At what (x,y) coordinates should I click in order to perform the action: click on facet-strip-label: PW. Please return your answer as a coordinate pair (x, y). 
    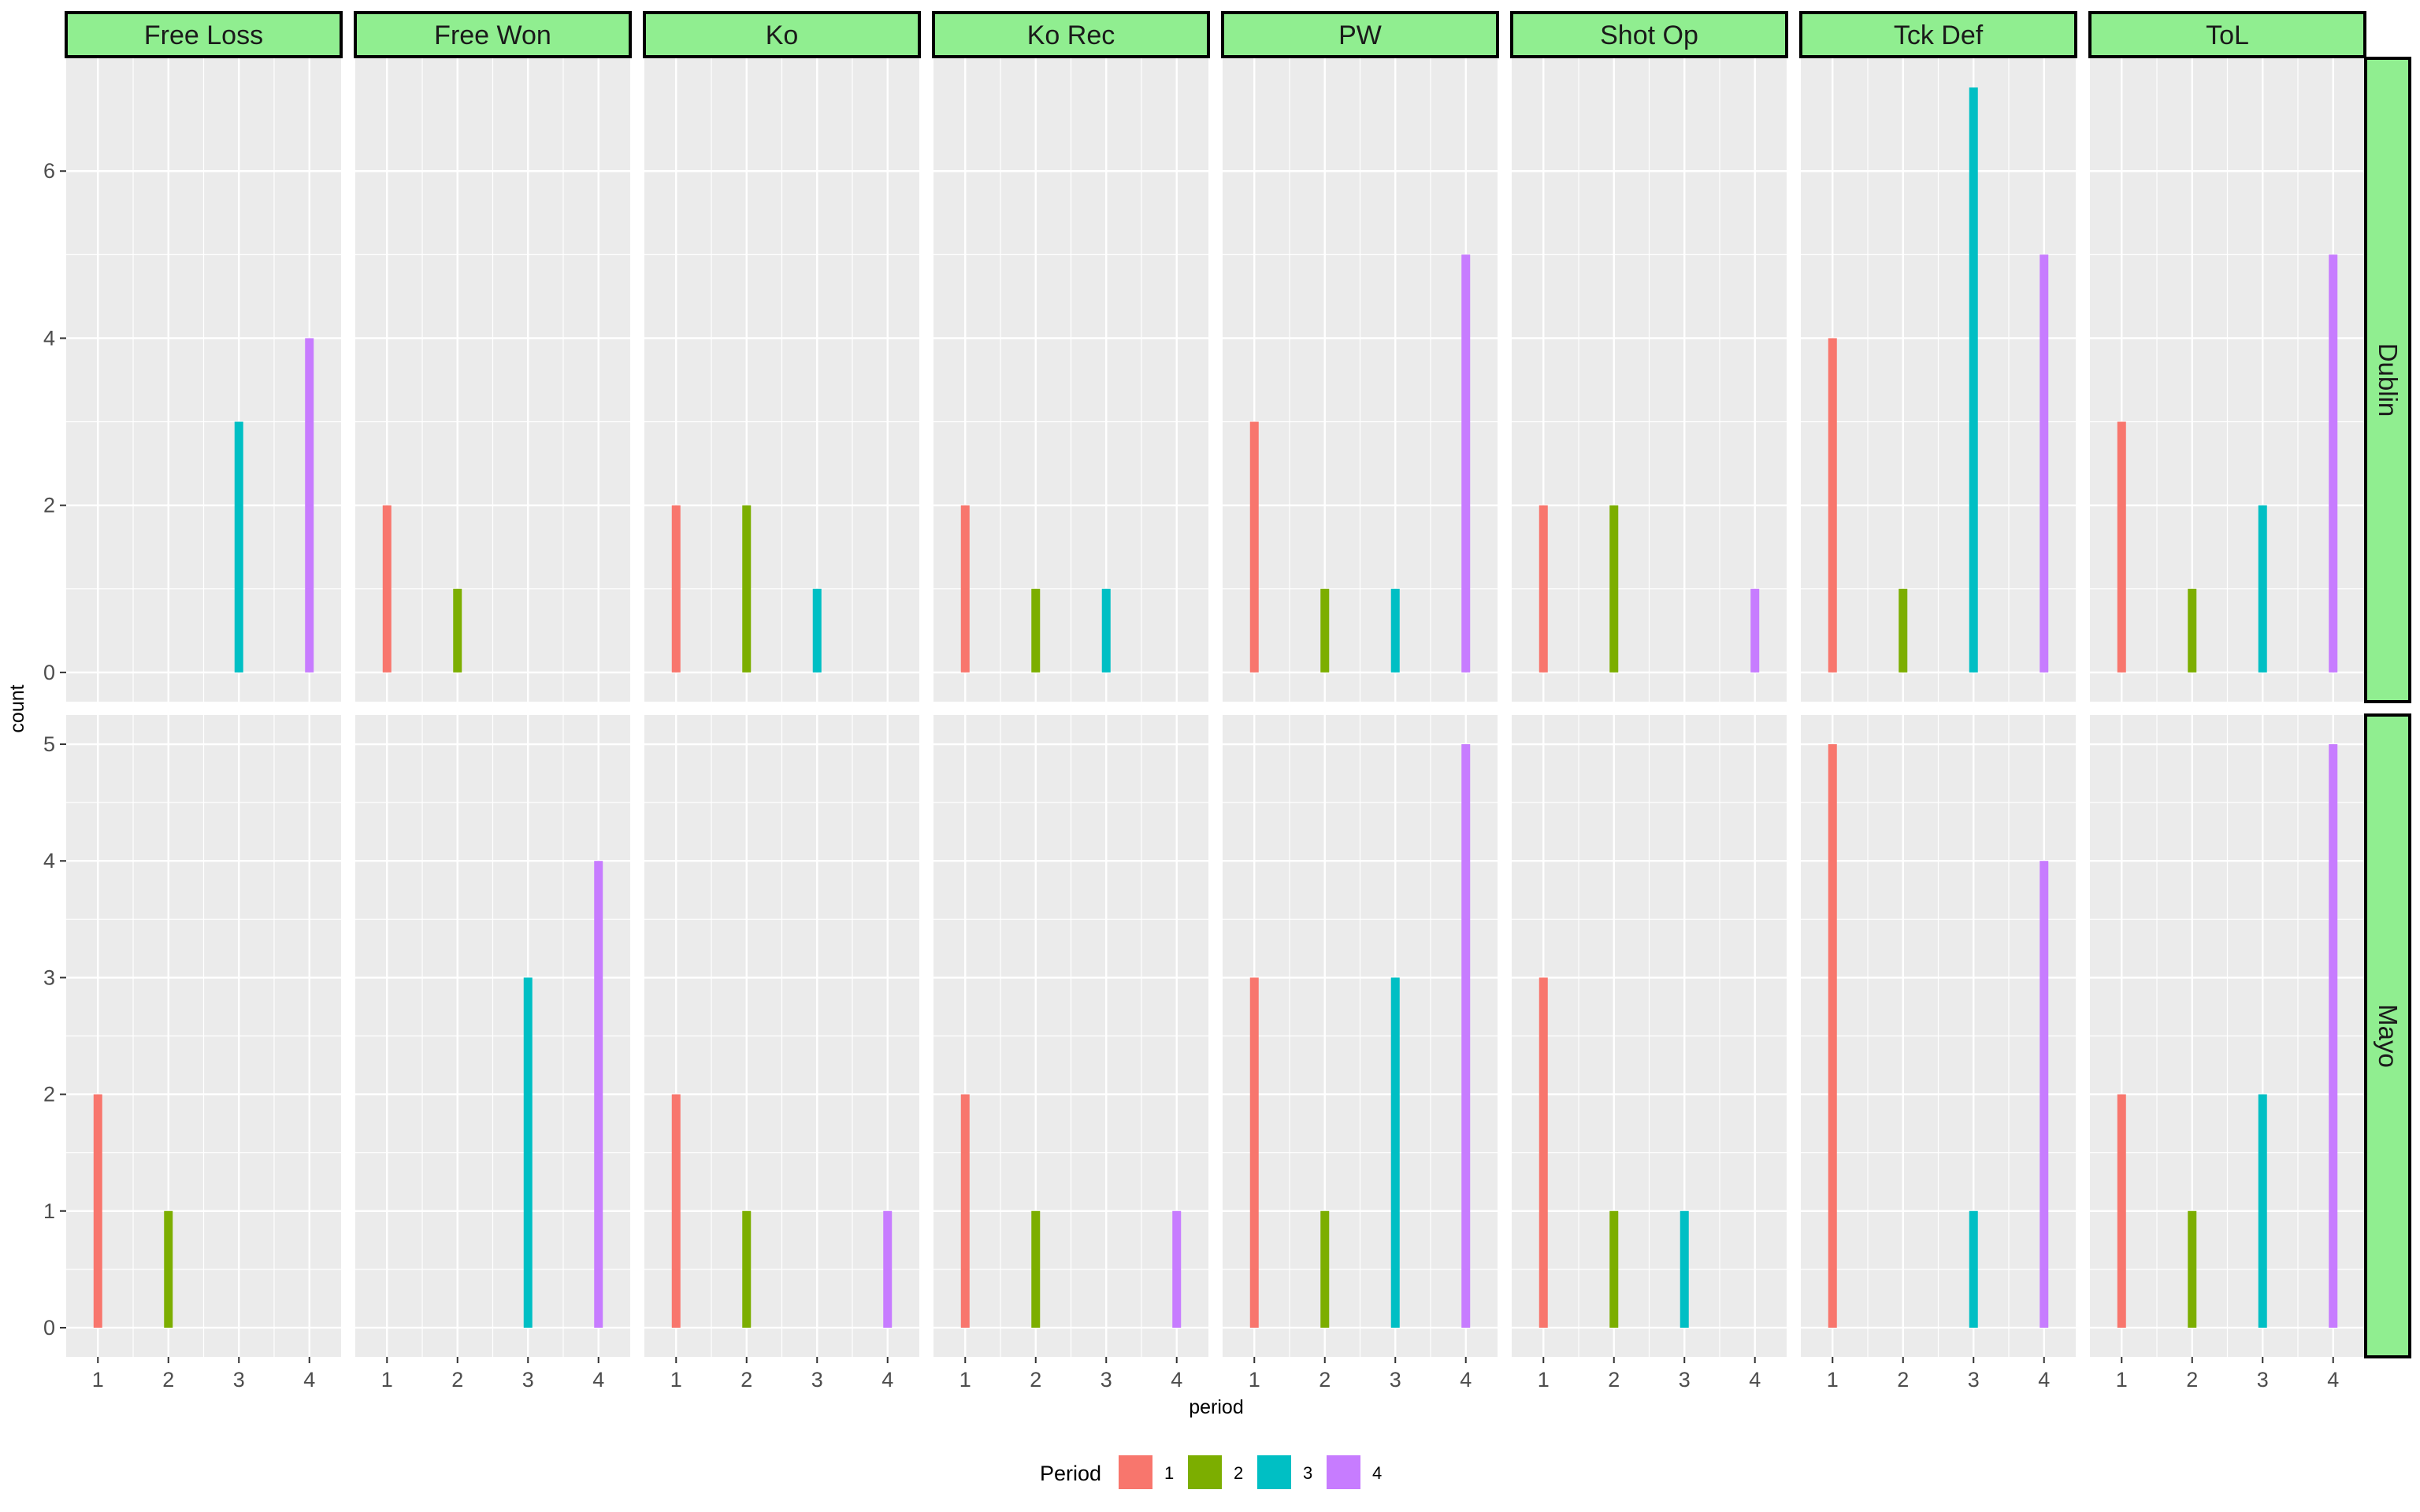
    Looking at the image, I should click on (1360, 35).